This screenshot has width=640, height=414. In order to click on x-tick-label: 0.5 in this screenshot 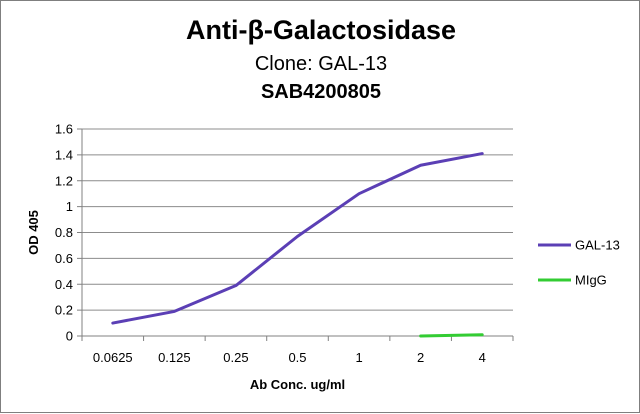, I will do `click(297, 357)`.